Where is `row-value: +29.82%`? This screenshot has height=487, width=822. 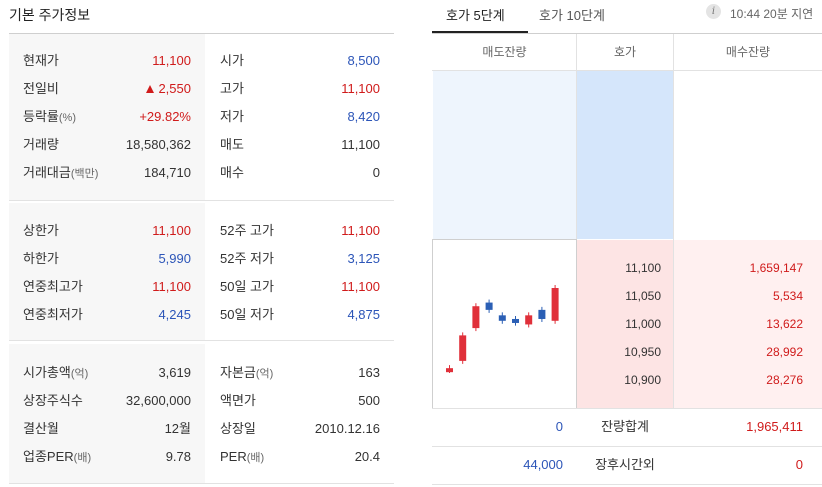
row-value: +29.82% is located at coordinates (165, 117).